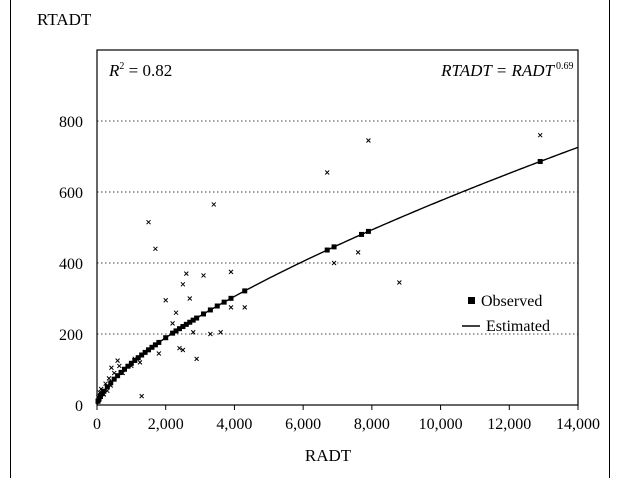 This screenshot has width=619, height=478. Describe the element at coordinates (234, 424) in the screenshot. I see `x-tick-label: 4,000` at that location.